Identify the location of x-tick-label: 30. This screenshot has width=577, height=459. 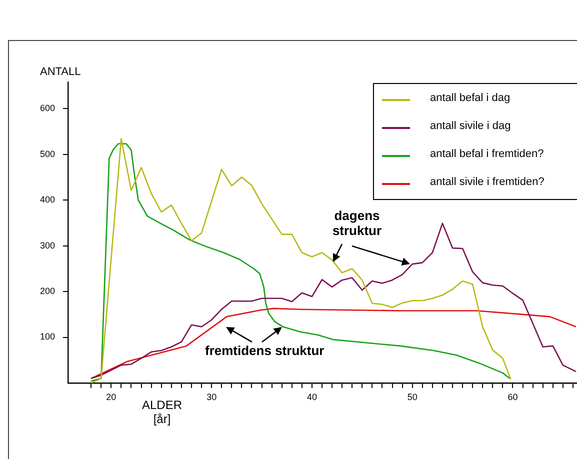
(211, 397).